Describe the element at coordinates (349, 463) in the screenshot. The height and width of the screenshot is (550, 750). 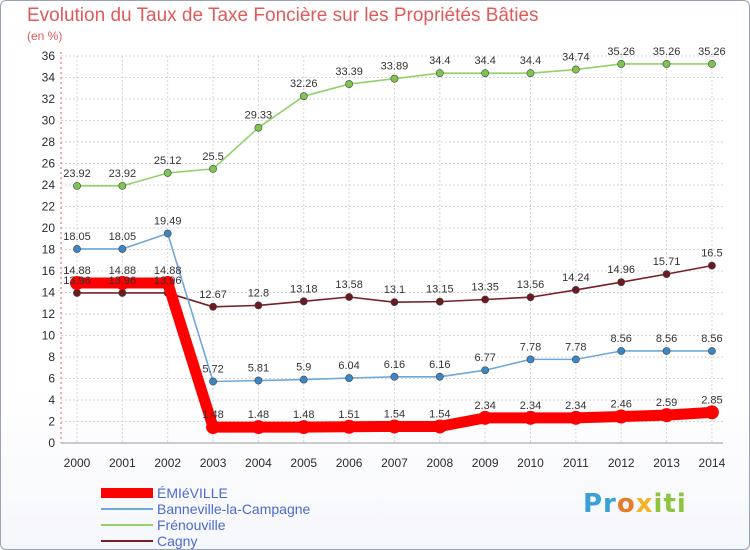
I see `x-tick-label: 2006` at that location.